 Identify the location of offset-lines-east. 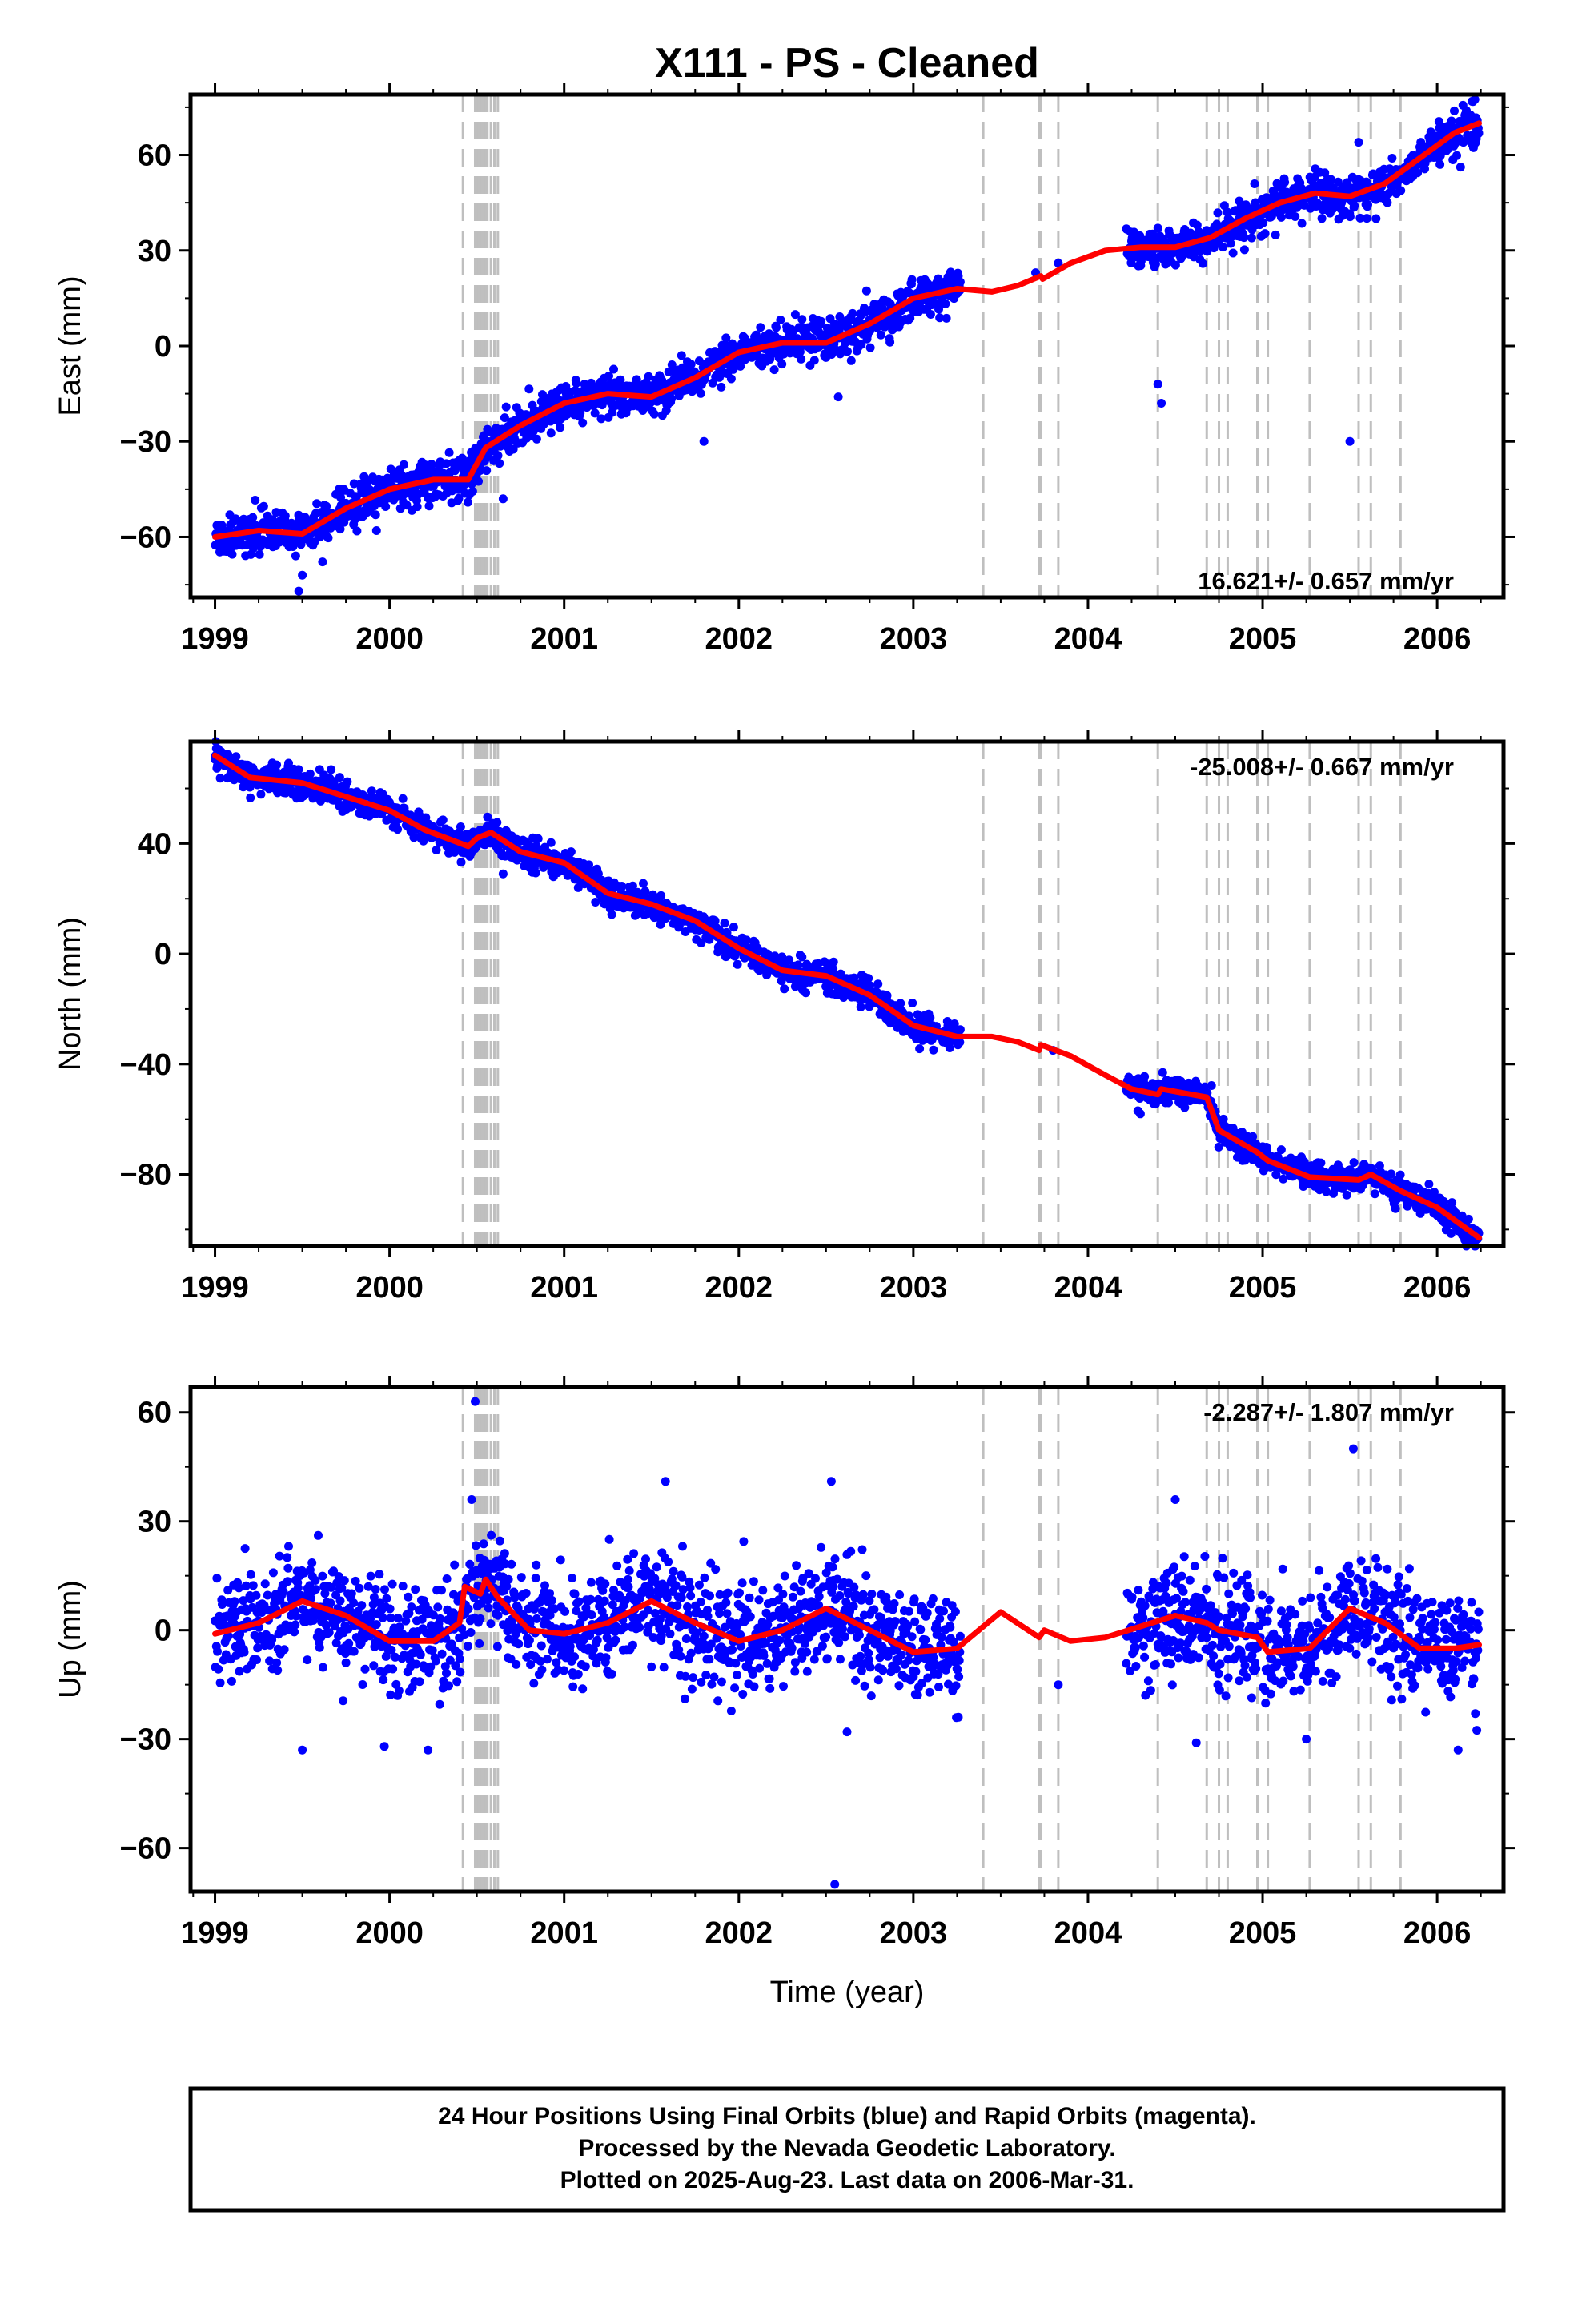
(931, 345).